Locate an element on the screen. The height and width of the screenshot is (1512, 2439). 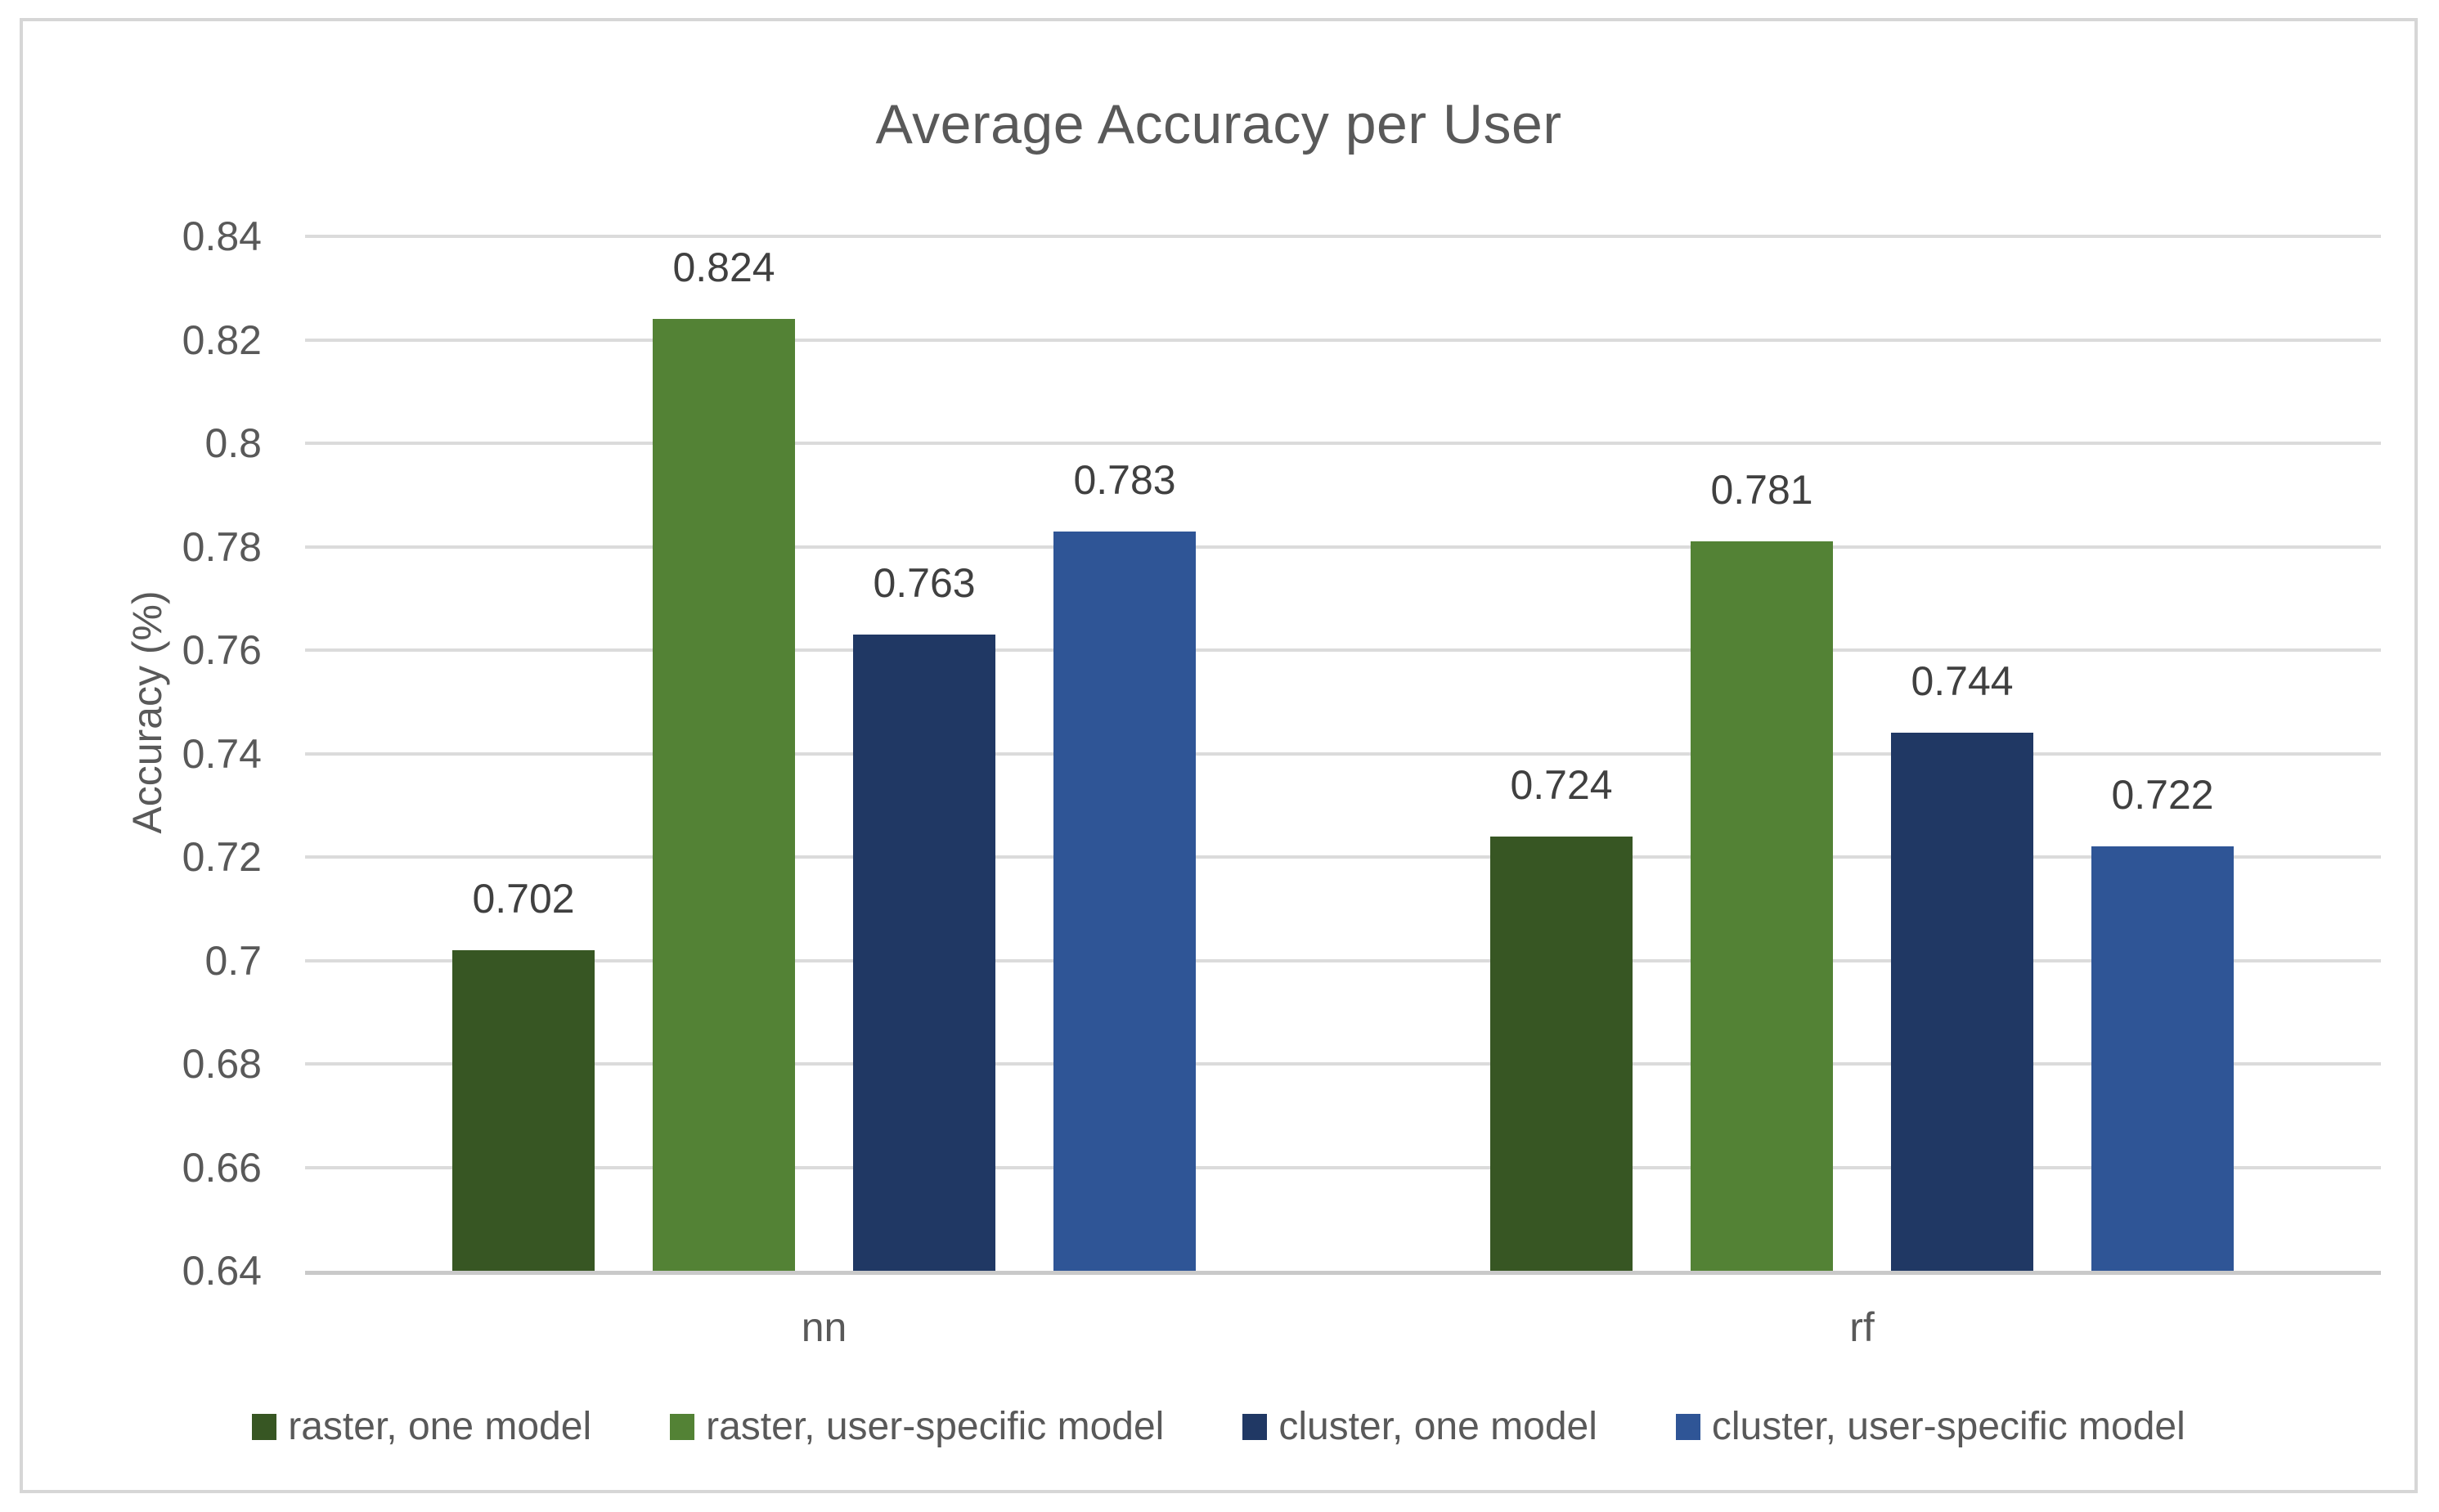
y-axis-title: Accuracy (%) is located at coordinates (147, 712).